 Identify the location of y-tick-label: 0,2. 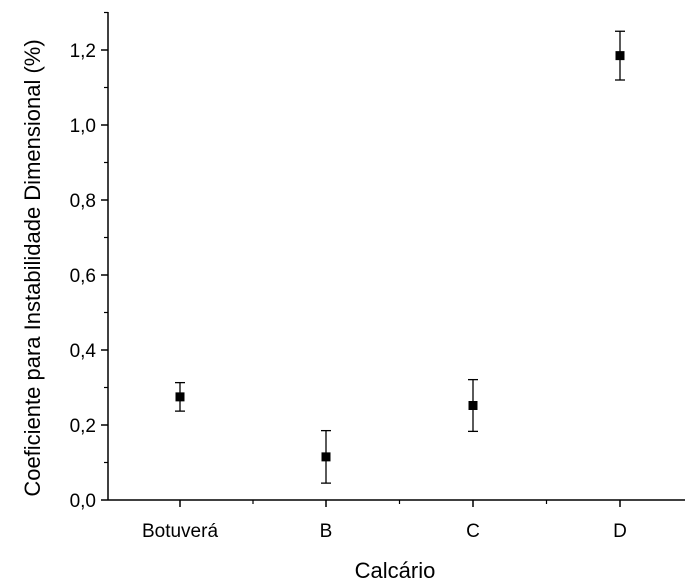
(83, 426).